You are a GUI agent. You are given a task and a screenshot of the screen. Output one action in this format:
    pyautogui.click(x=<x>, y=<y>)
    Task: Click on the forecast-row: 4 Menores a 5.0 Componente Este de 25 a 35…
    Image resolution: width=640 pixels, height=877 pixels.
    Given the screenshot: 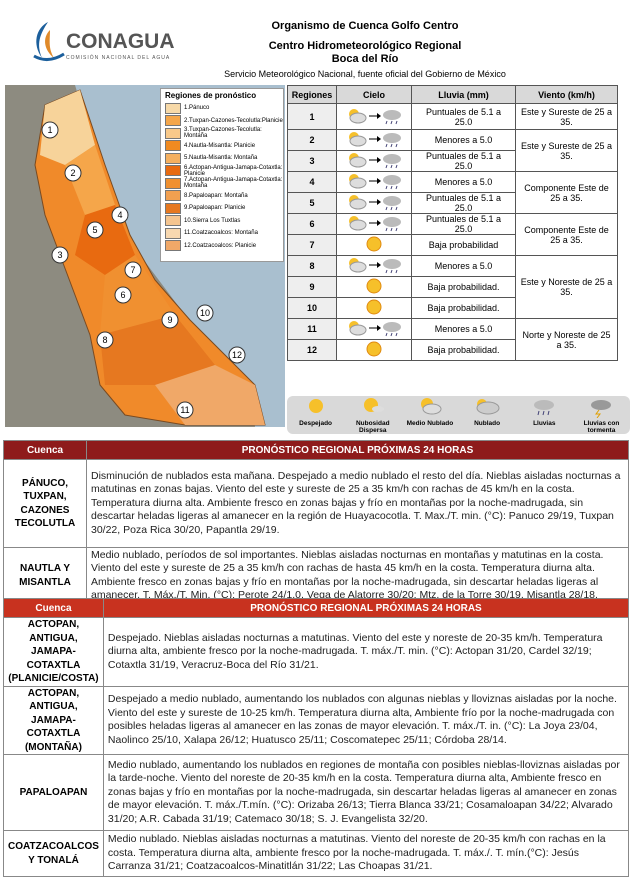 What is the action you would take?
    pyautogui.click(x=452, y=192)
    